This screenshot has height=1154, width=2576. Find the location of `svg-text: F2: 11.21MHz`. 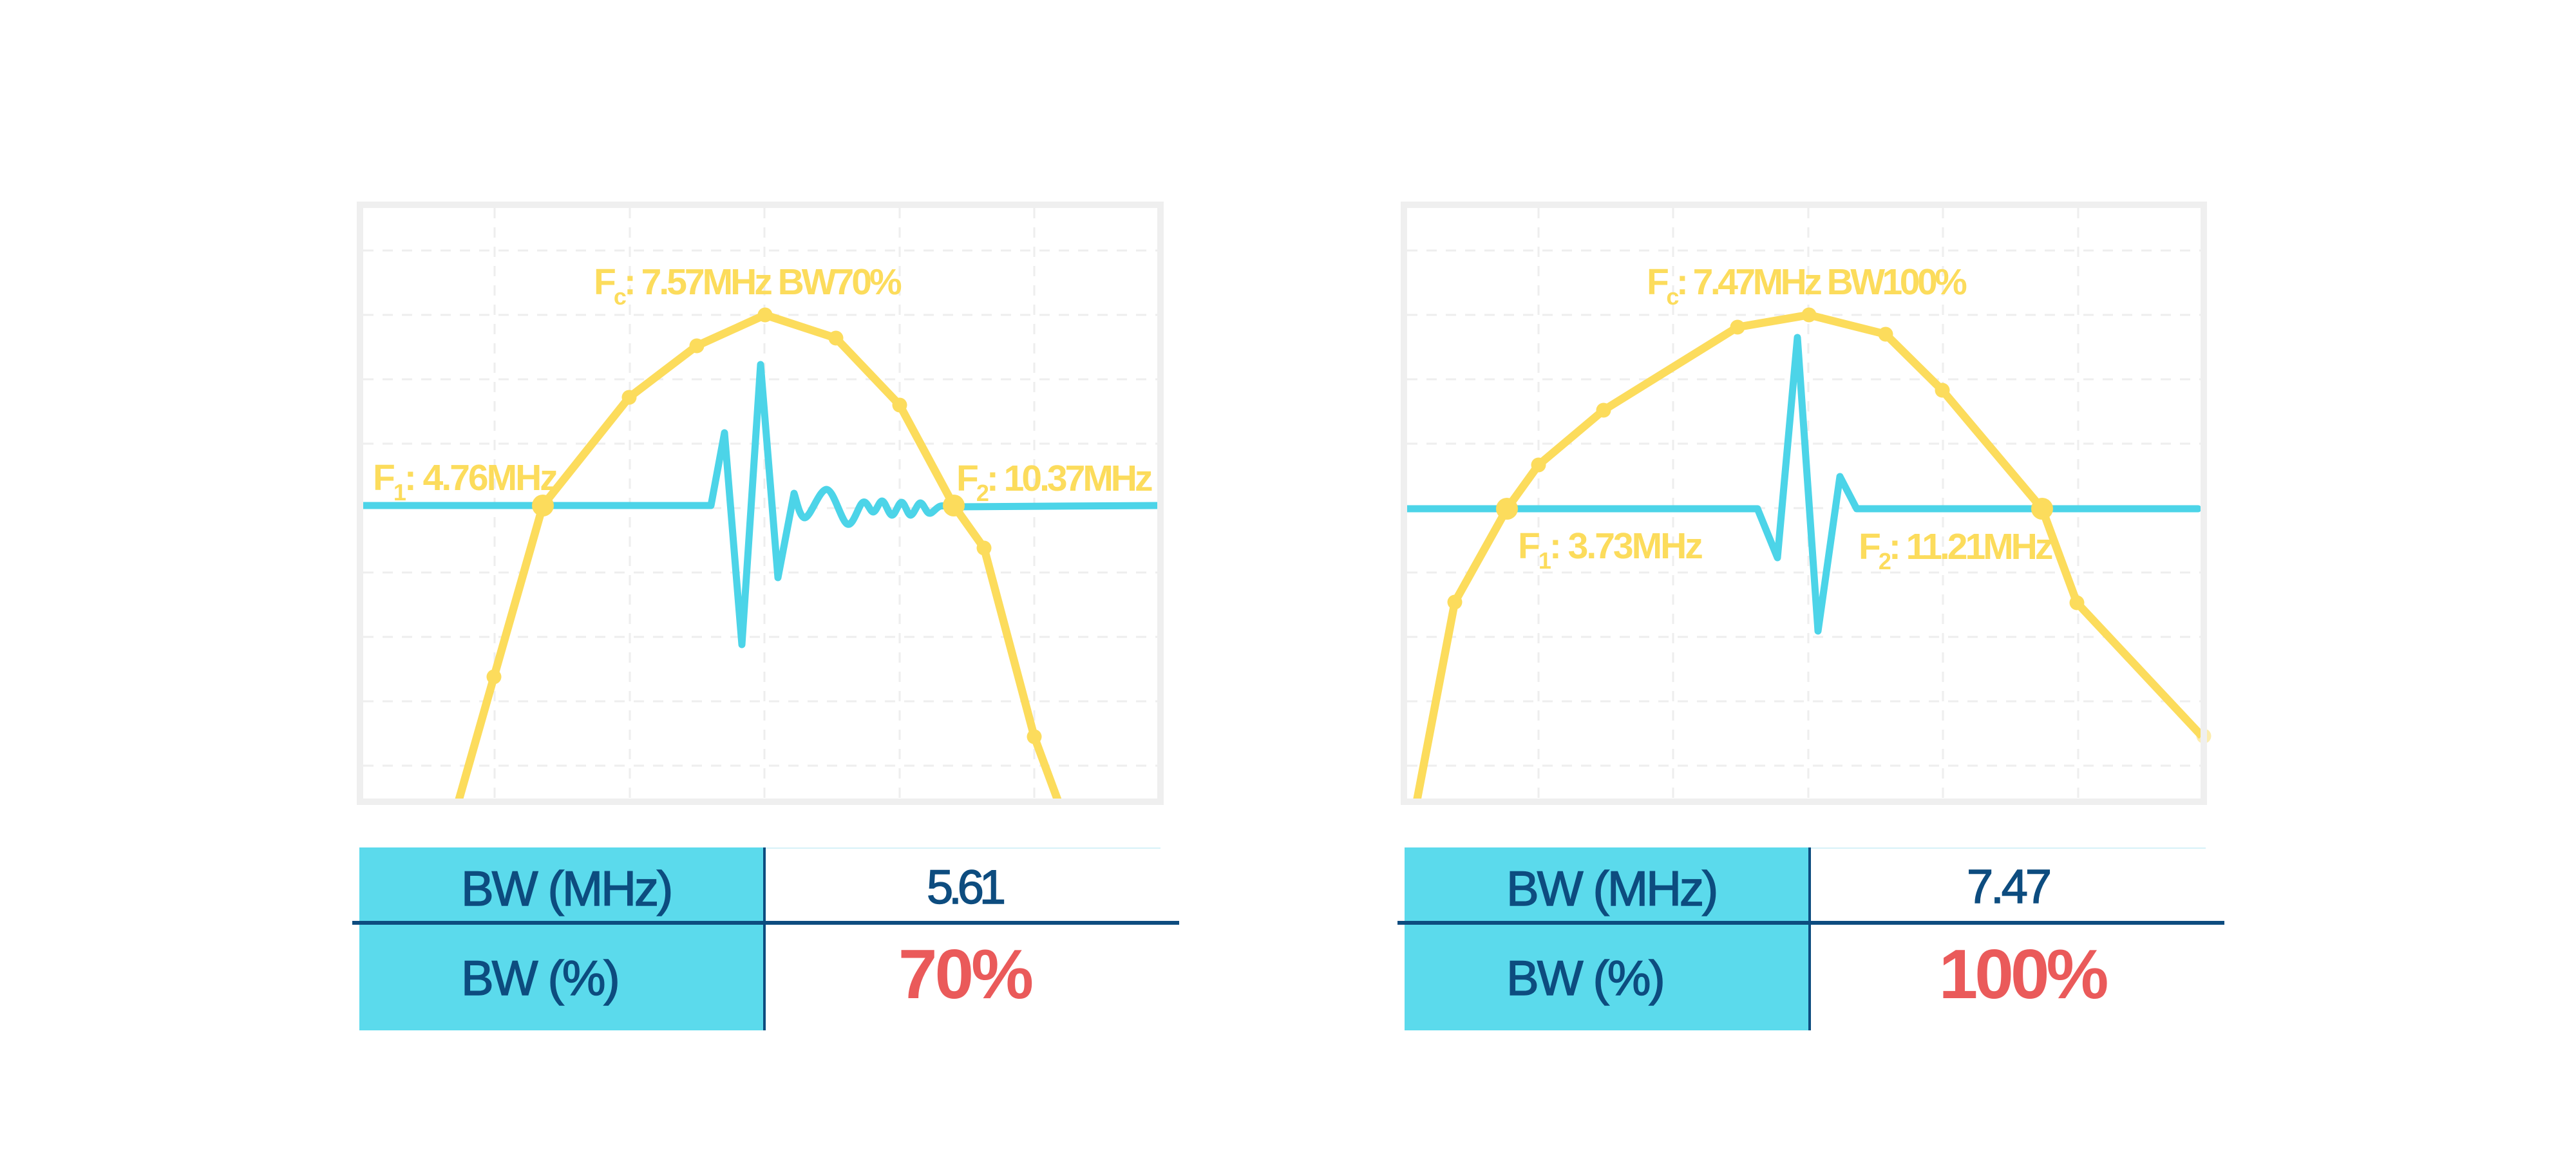

svg-text: F2: 11.21MHz is located at coordinates (1956, 550).